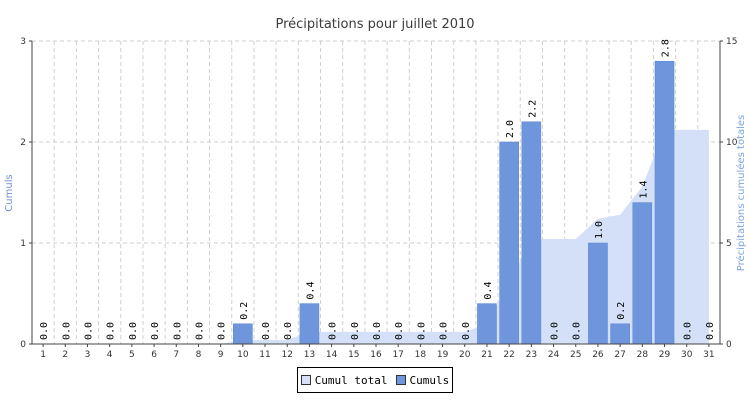 The image size is (750, 400). What do you see at coordinates (532, 109) in the screenshot?
I see `data-label: 2.2` at bounding box center [532, 109].